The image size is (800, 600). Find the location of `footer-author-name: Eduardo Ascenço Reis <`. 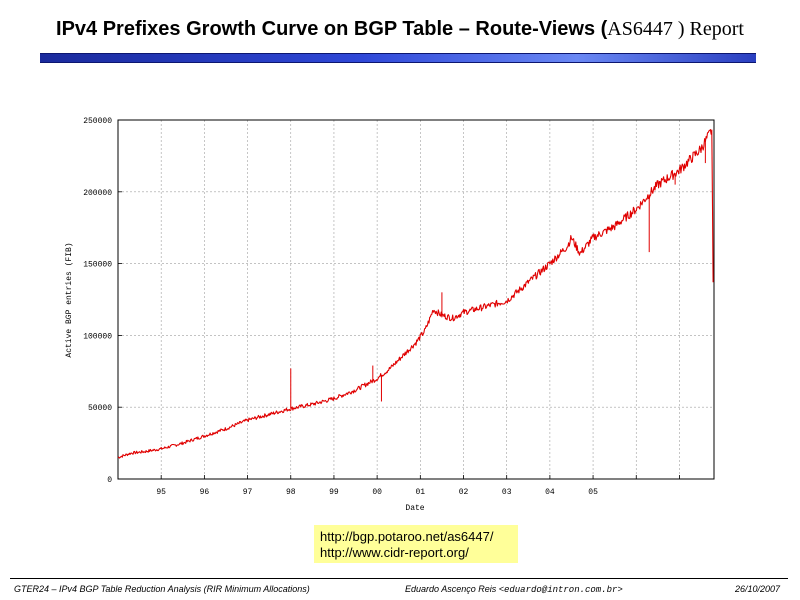

footer-author-name: Eduardo Ascenço Reis < is located at coordinates (454, 589).